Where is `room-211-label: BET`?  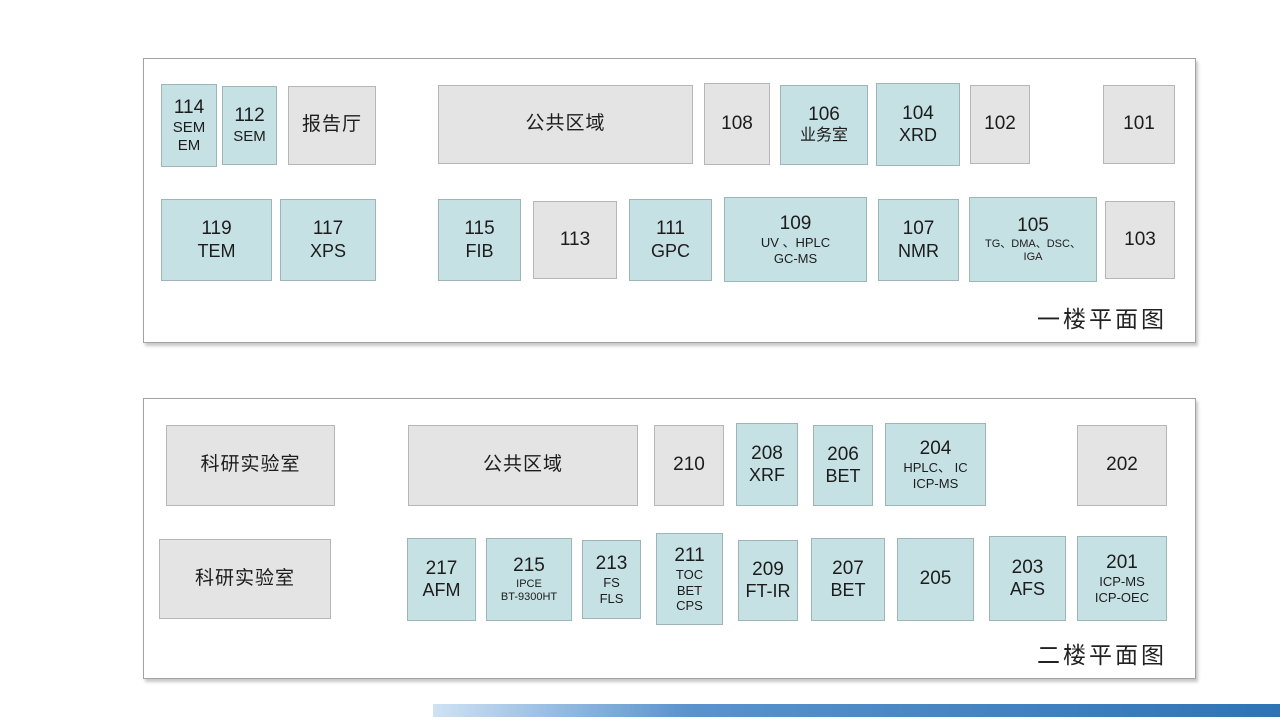
room-211-label: BET is located at coordinates (689, 590).